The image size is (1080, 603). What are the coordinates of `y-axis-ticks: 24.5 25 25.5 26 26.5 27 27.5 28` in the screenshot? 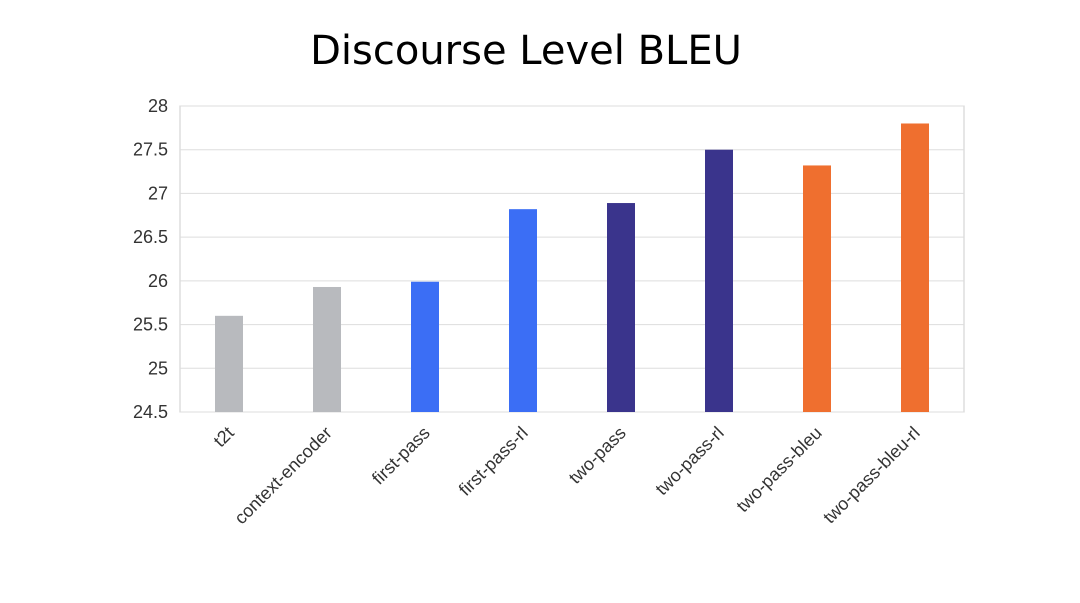 It's located at (150, 259).